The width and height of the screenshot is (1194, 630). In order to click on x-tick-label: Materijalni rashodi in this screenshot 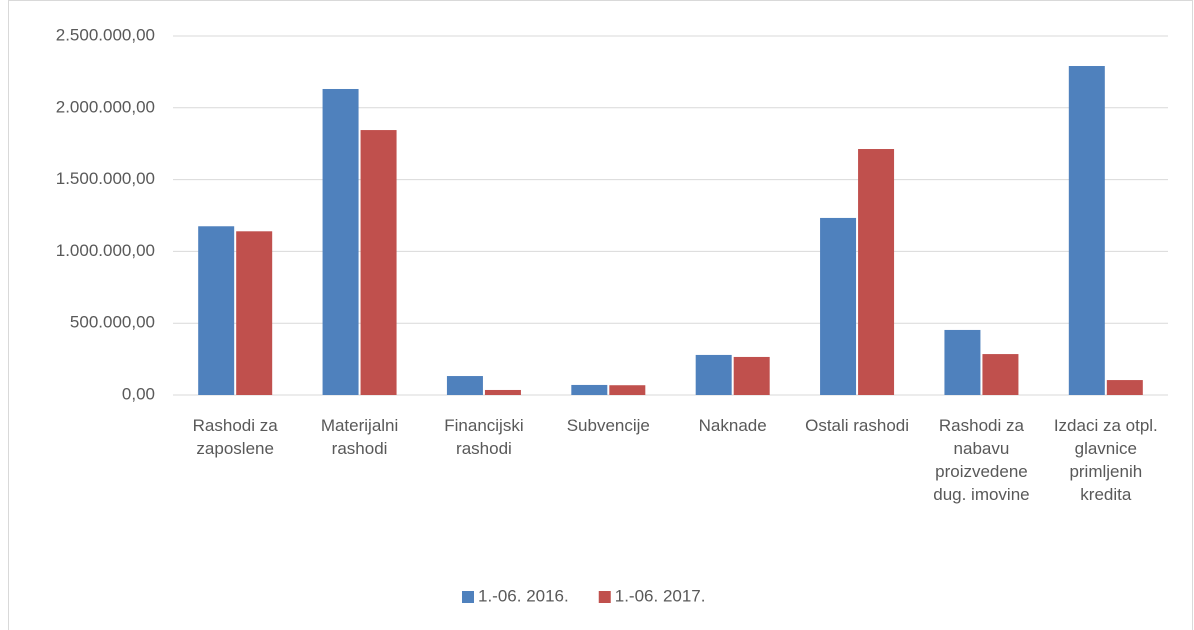, I will do `click(359, 437)`.